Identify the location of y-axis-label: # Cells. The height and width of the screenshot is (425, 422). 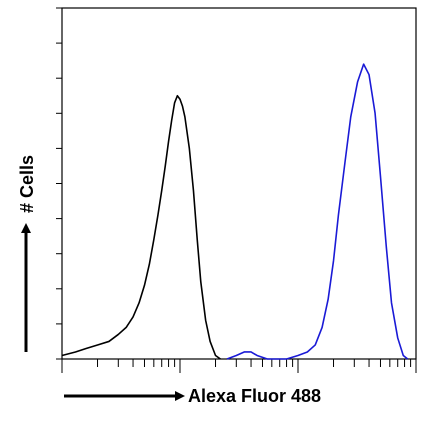
(27, 184).